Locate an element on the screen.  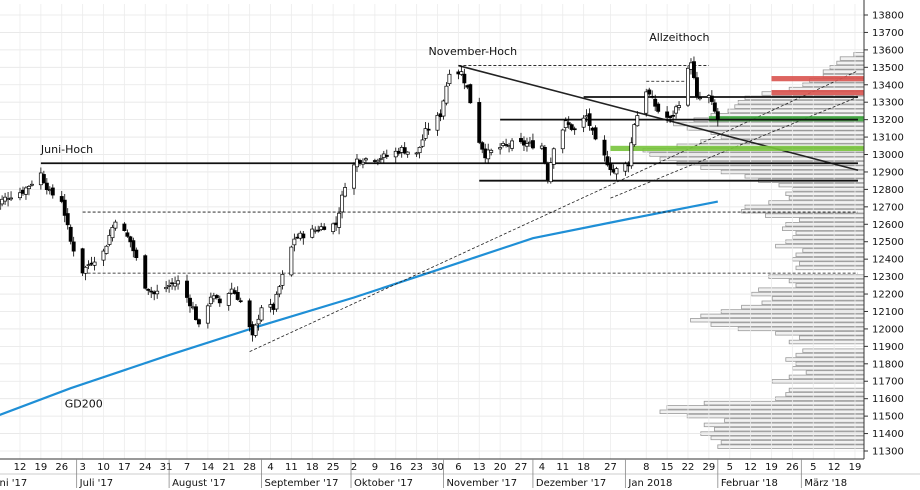
annotation-label: Juni-Hoch is located at coordinates (66, 149).